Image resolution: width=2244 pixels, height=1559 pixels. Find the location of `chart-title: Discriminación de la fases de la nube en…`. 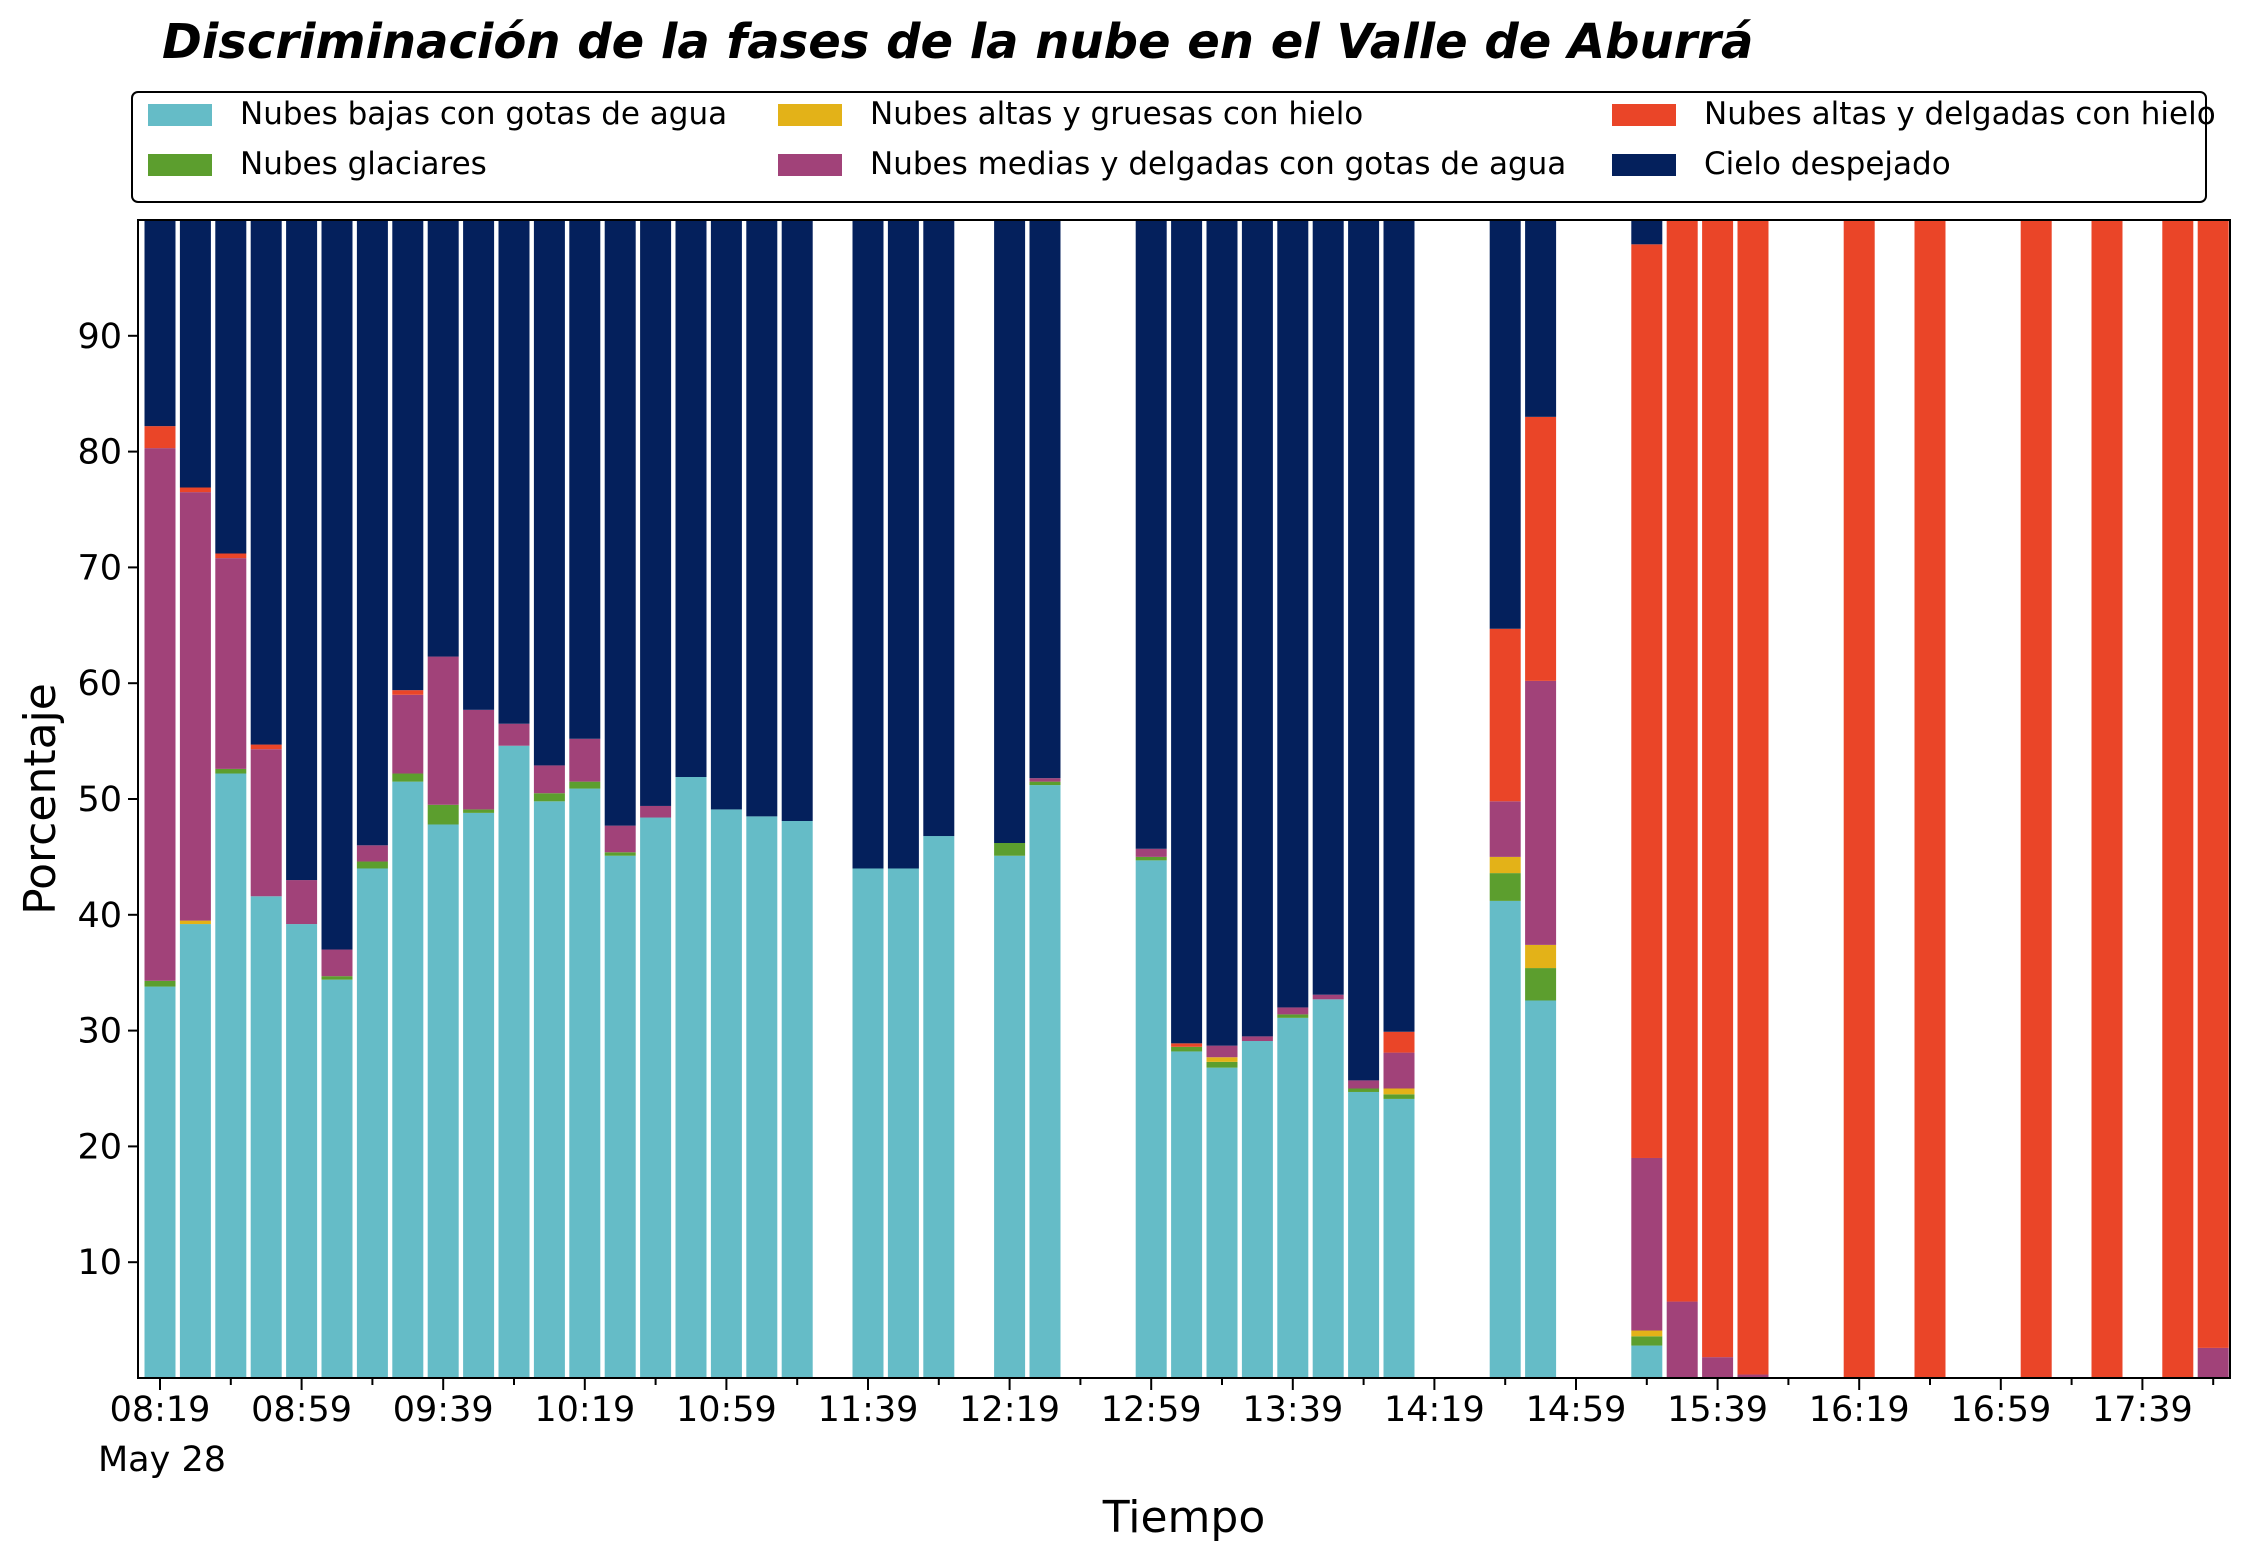

chart-title: Discriminación de la fases de la nube en… is located at coordinates (957, 42).